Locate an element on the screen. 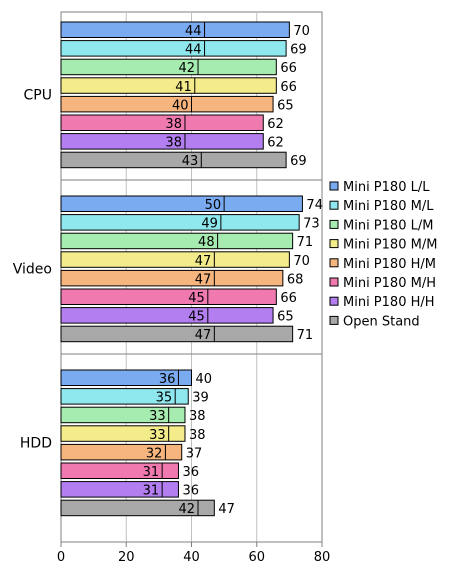 The height and width of the screenshot is (570, 450). category-label: HDD is located at coordinates (36, 443).